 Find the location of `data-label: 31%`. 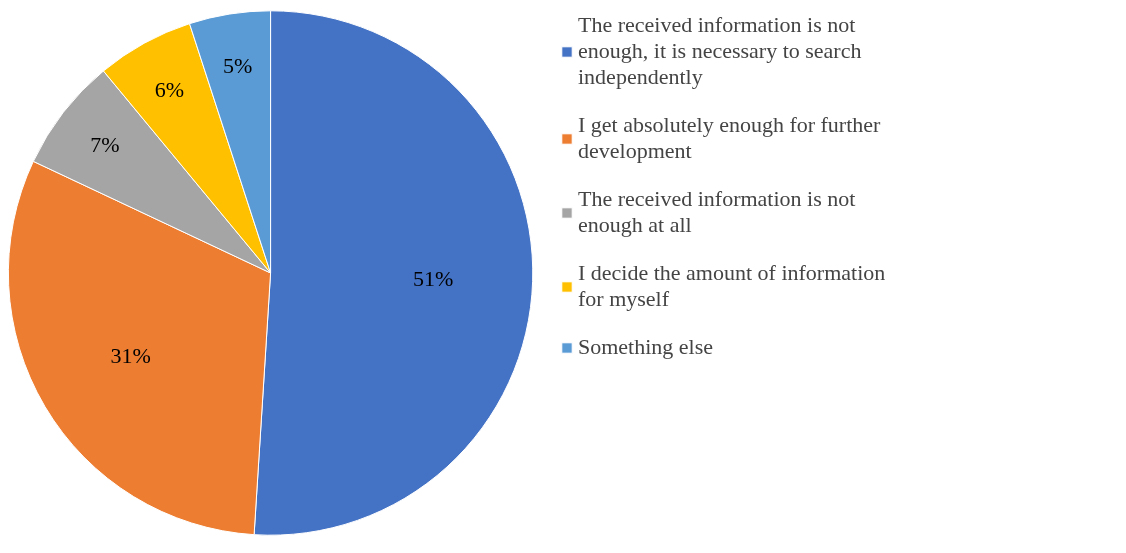

data-label: 31% is located at coordinates (130, 356).